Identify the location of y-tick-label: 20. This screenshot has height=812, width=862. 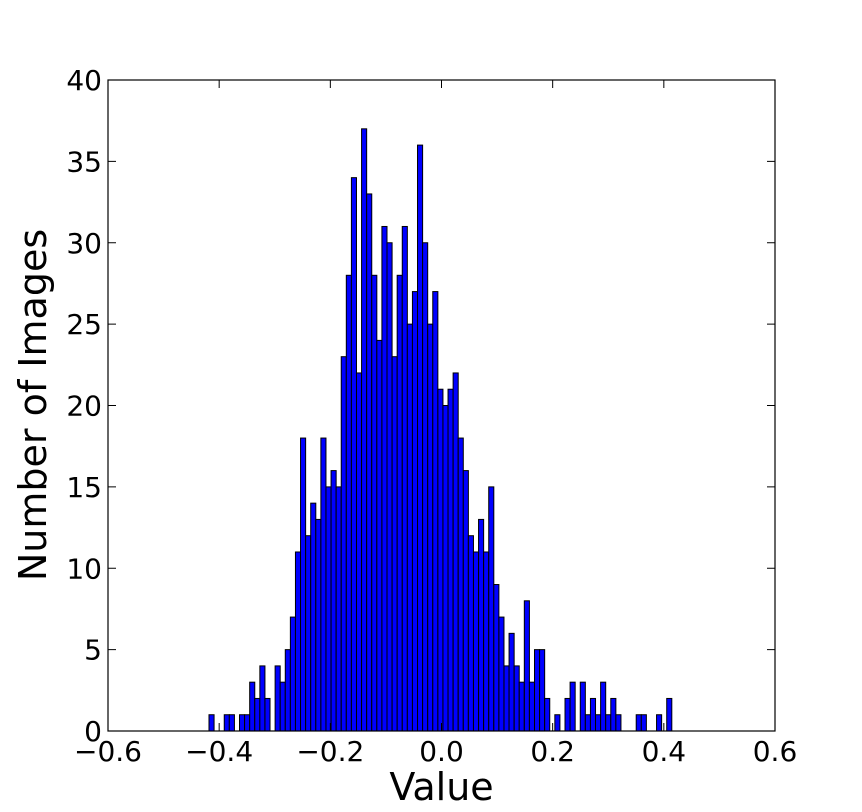
(84, 406).